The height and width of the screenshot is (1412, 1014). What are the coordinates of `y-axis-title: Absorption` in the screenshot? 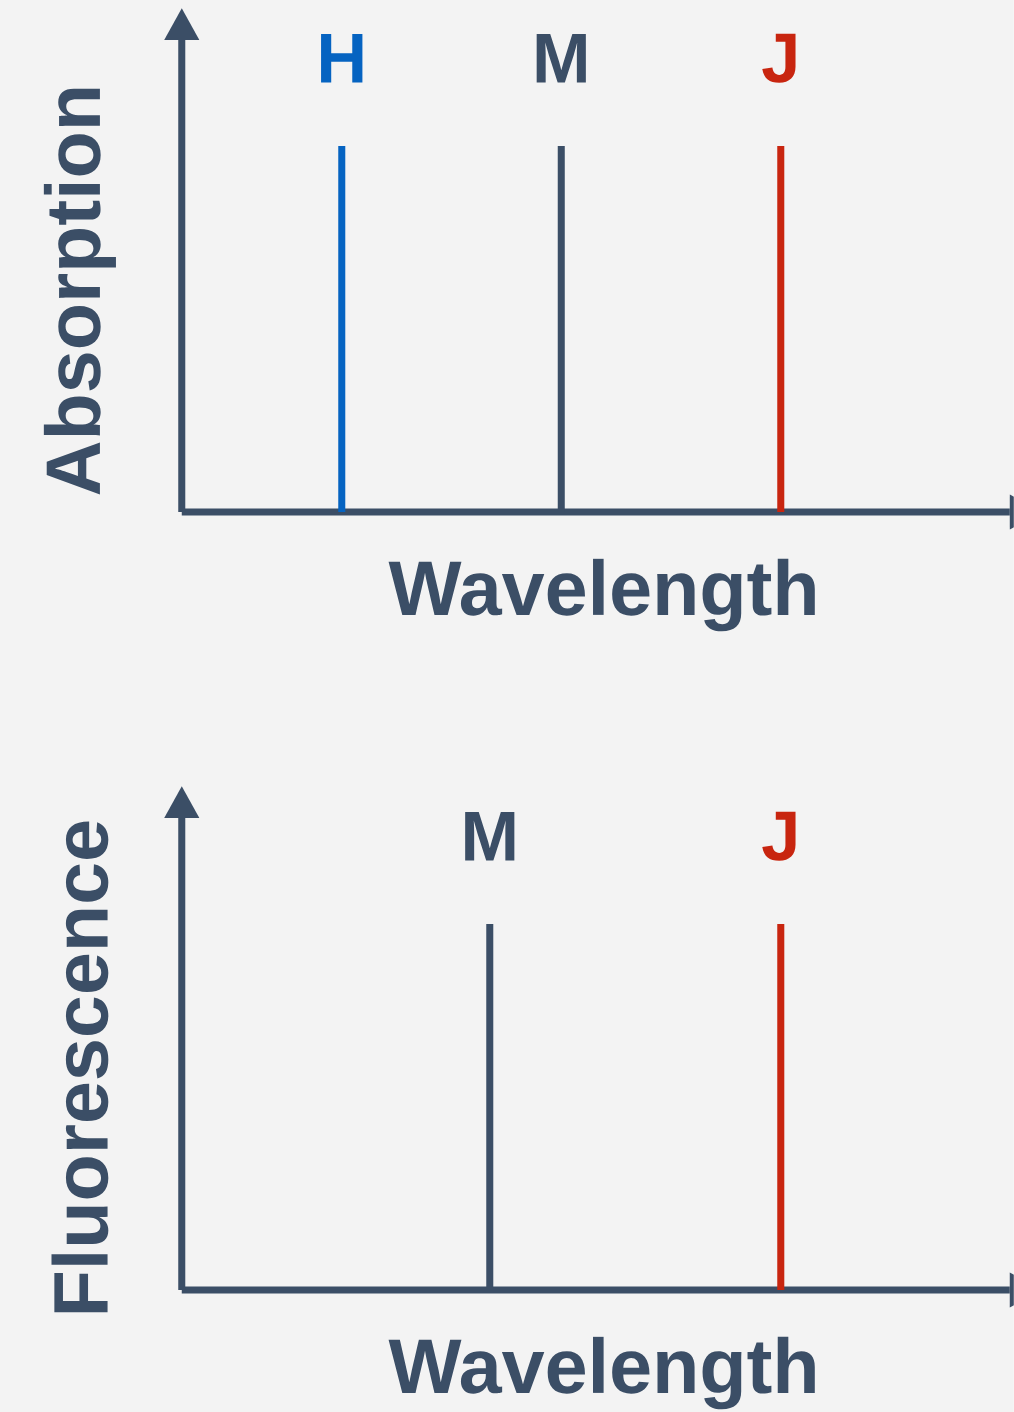 It's located at (80, 291).